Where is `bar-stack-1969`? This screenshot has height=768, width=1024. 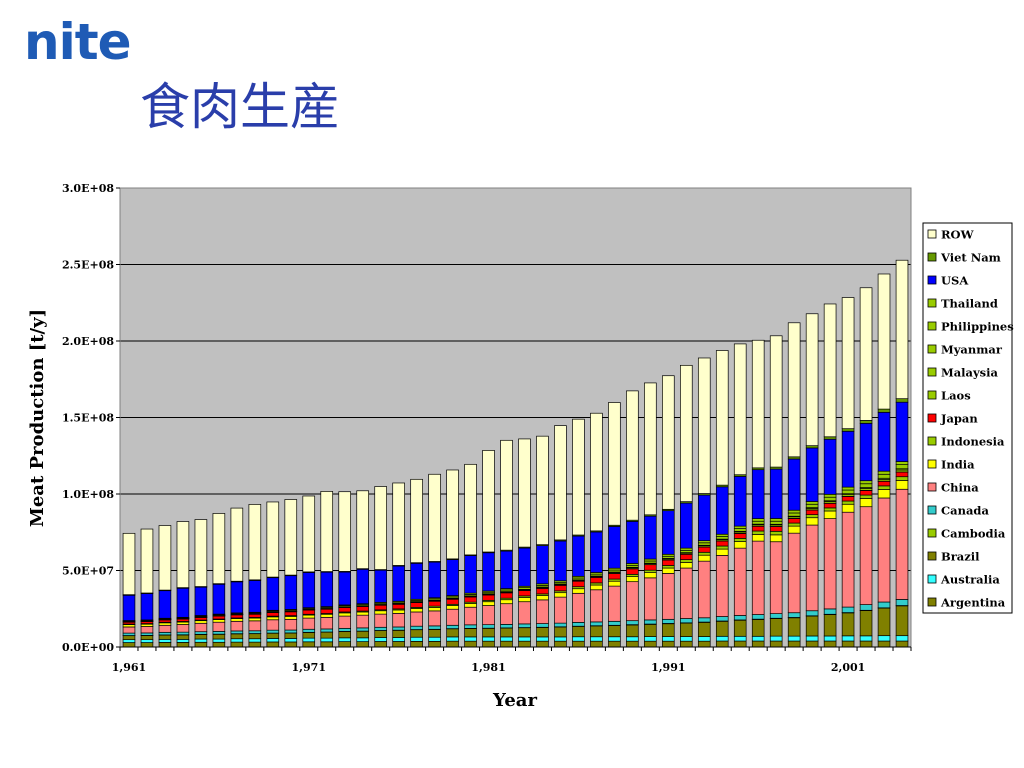
bar-stack-1969 is located at coordinates (273, 574).